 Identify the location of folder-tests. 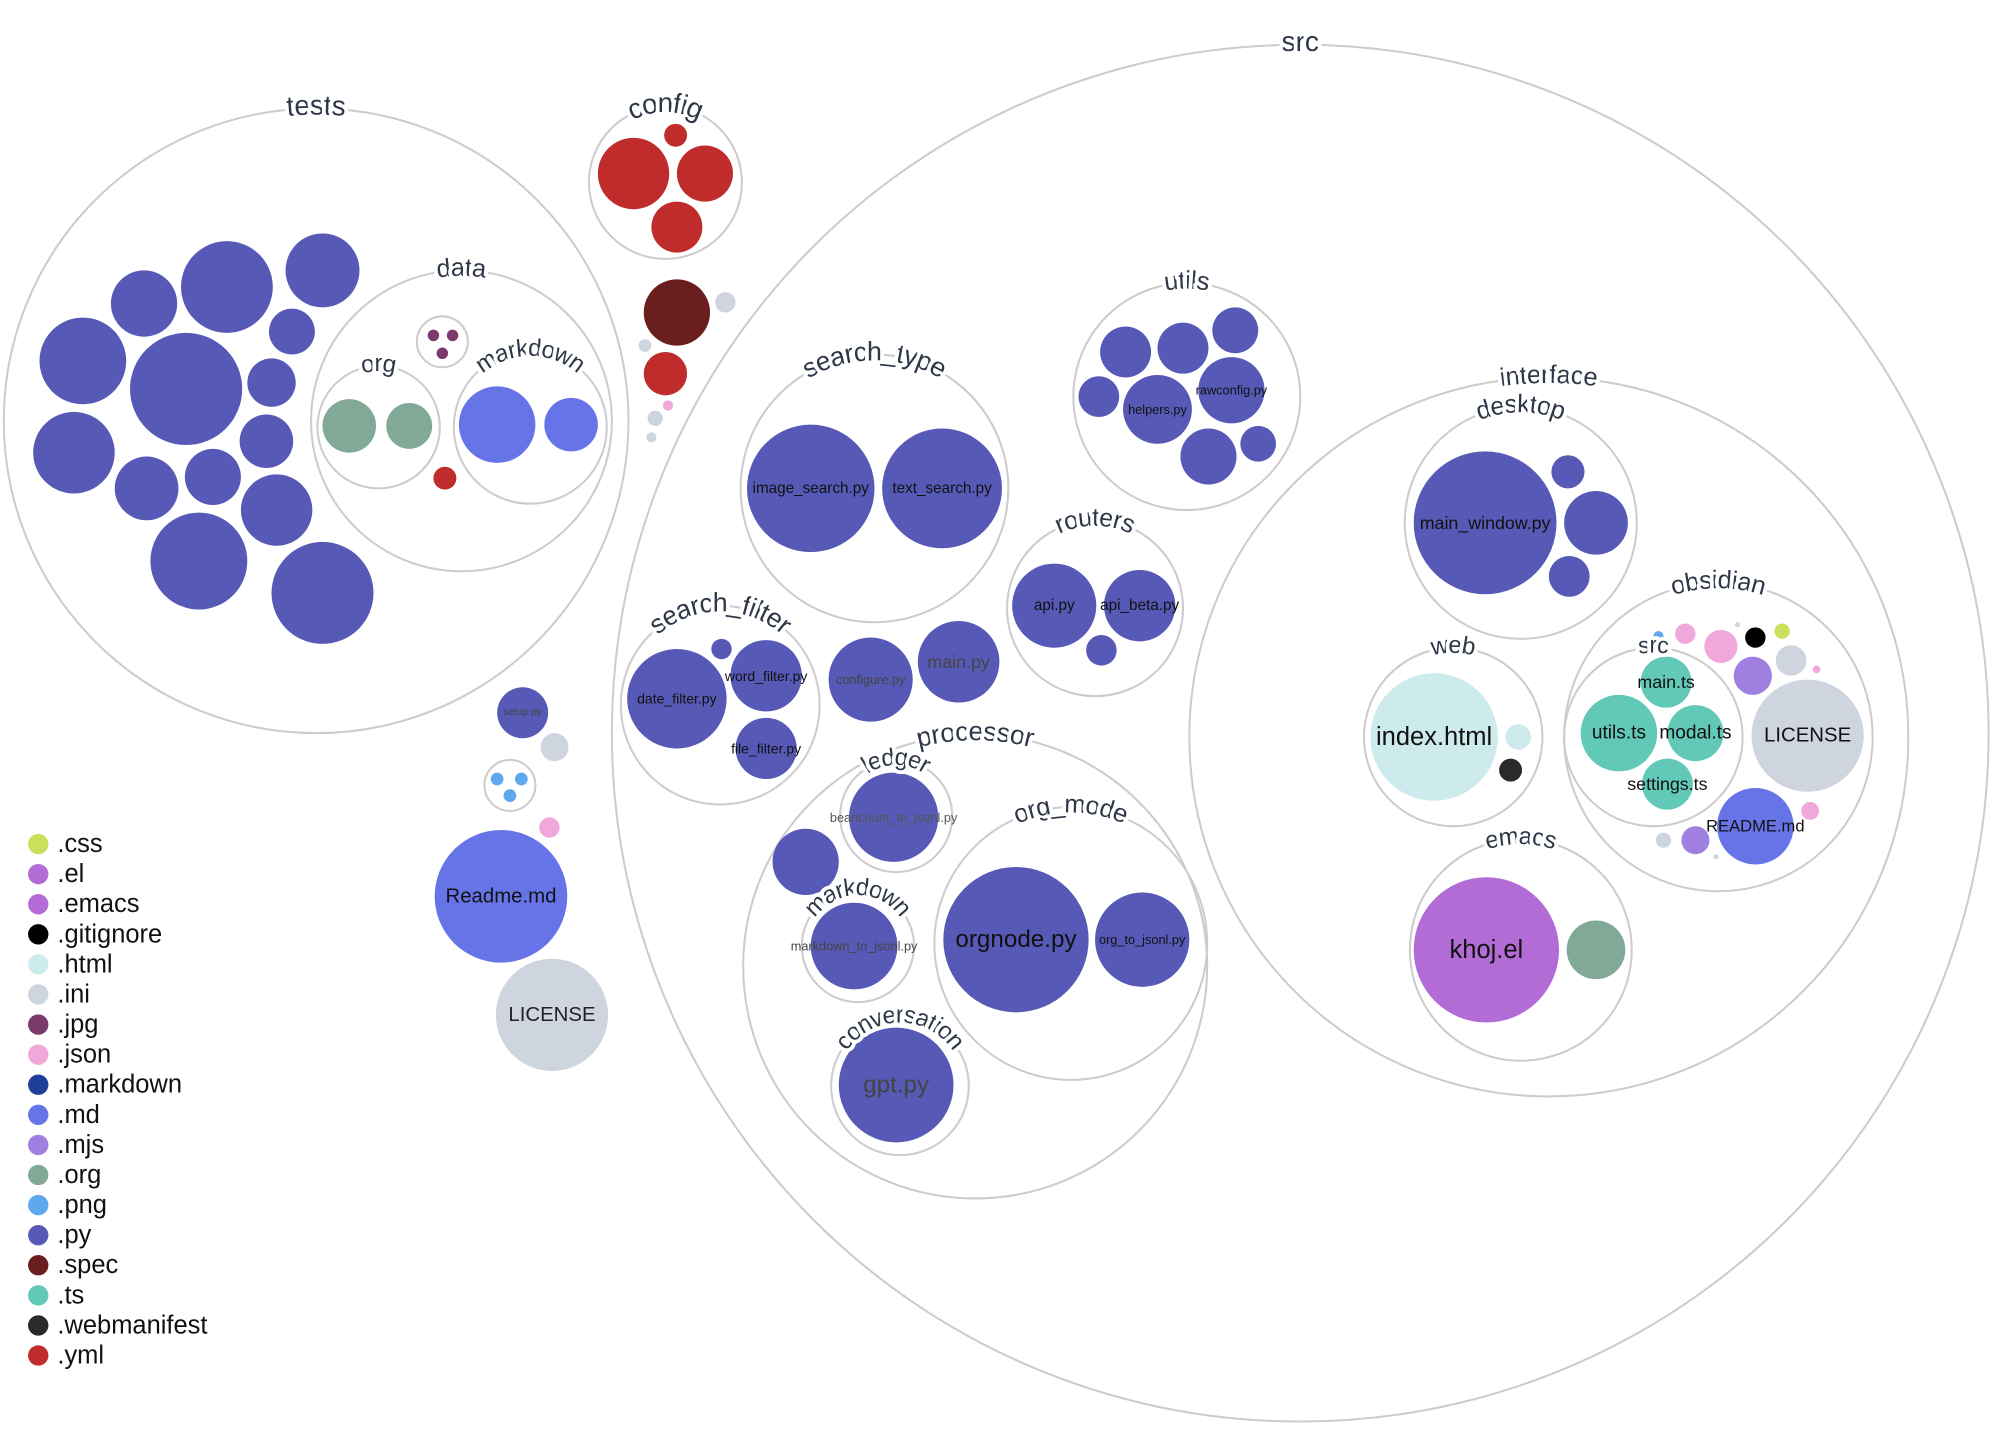
(316, 421).